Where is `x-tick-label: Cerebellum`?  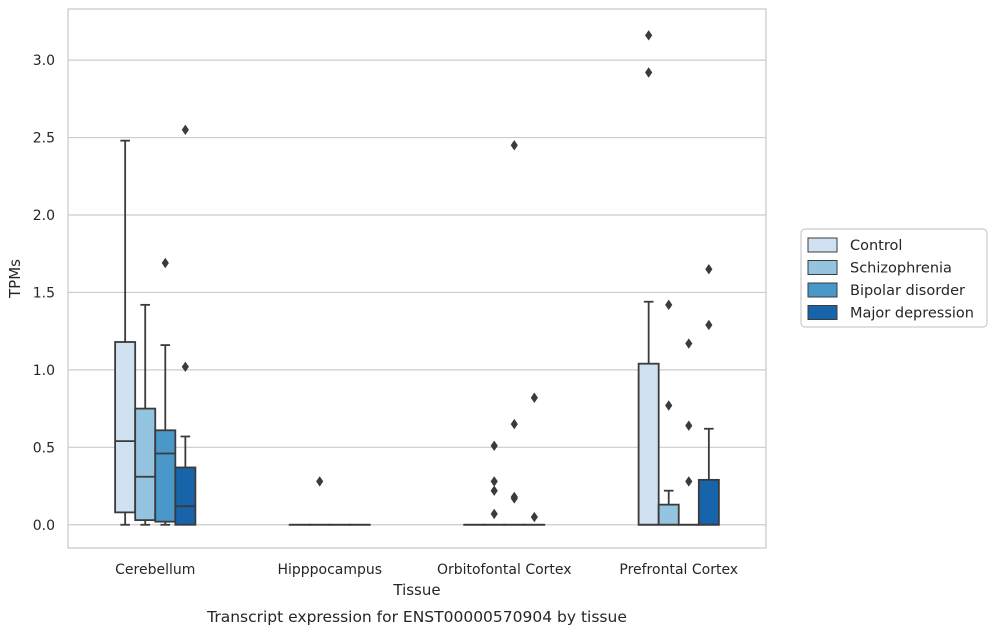
x-tick-label: Cerebellum is located at coordinates (155, 570).